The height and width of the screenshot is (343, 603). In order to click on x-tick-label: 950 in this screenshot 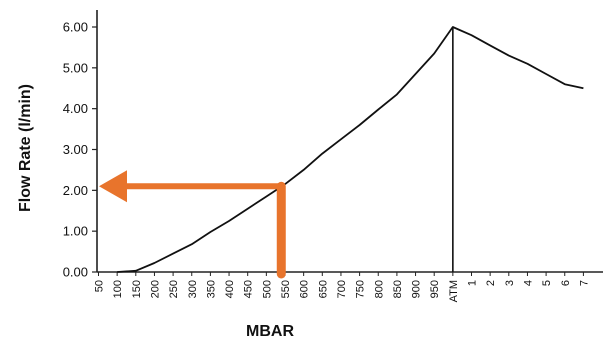, I will do `click(435, 289)`.